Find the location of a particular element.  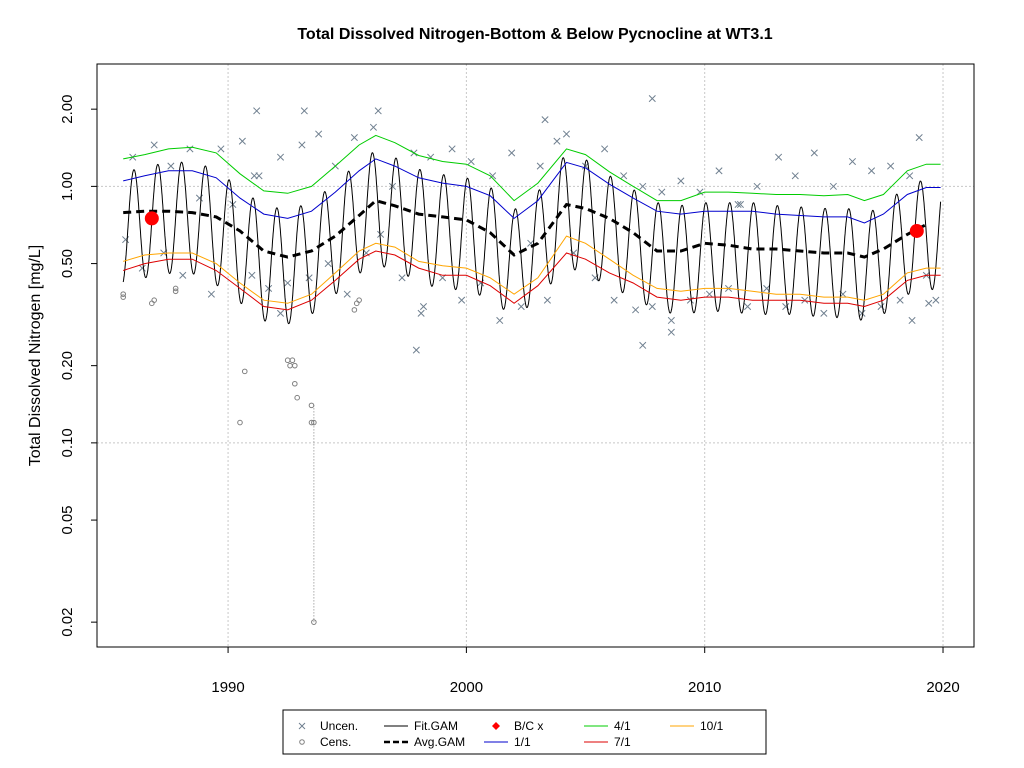

y-tick-label: 0.20 is located at coordinates (67, 365).